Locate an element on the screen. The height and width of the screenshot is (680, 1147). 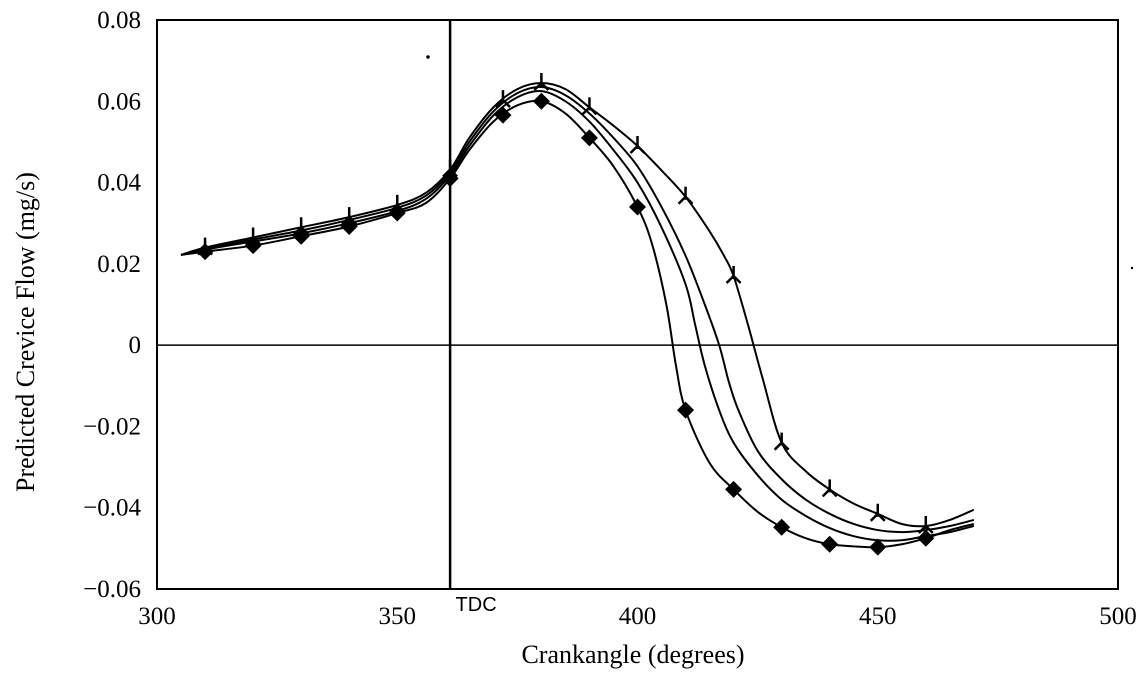
y-tick-label: 0.08 is located at coordinates (119, 20).